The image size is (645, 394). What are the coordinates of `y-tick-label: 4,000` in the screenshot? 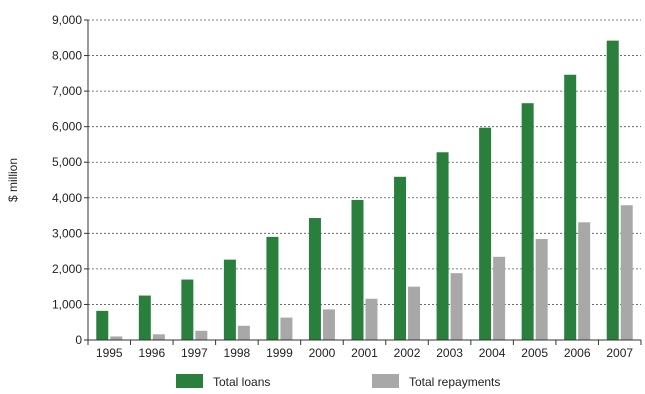 It's located at (67, 198).